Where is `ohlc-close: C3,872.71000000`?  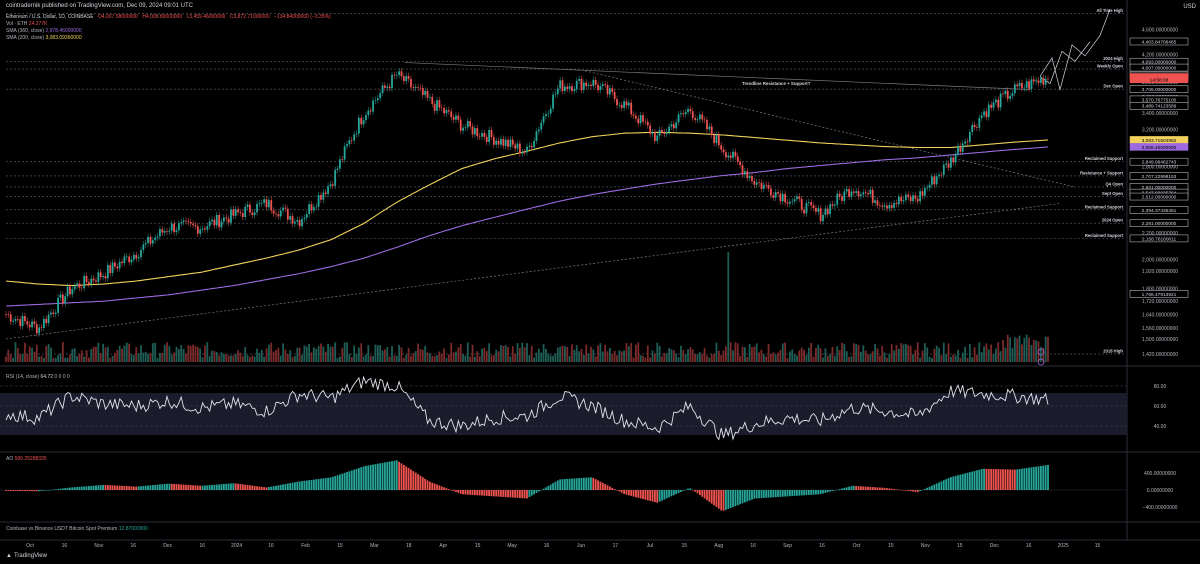
ohlc-close: C3,872.71000000 is located at coordinates (249, 17).